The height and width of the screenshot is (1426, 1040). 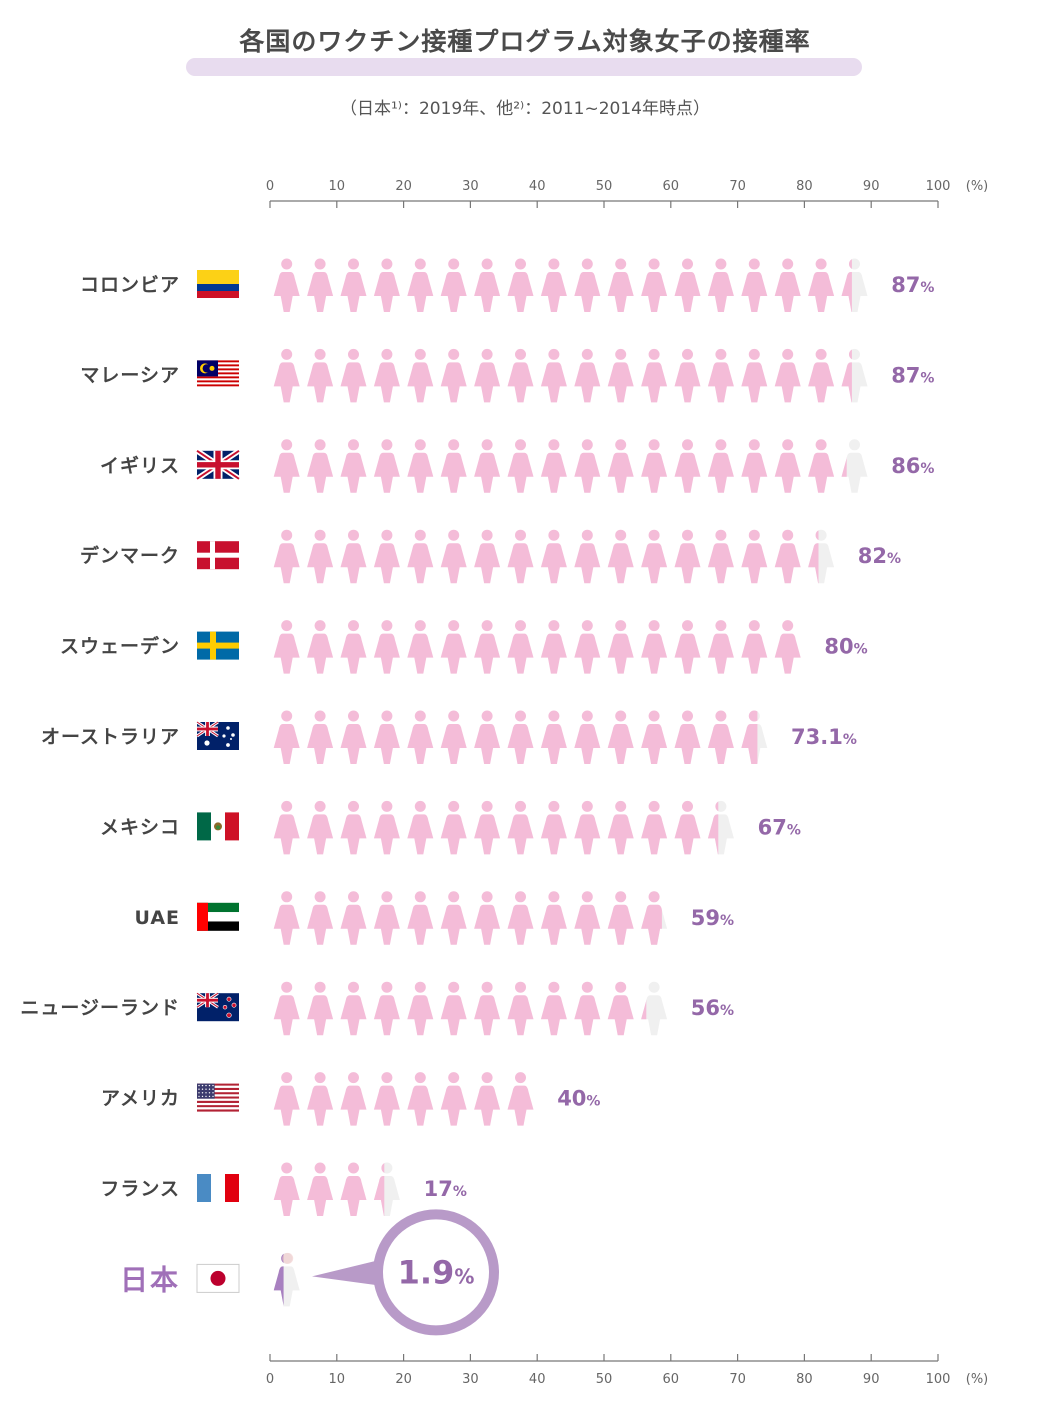 I want to click on title-highlight, so click(x=524, y=67).